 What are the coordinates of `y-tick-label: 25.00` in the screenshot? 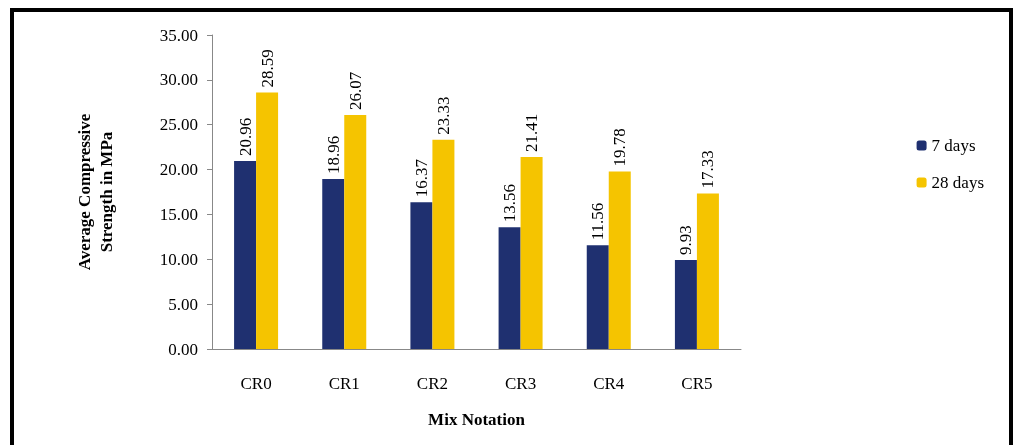 It's located at (178, 125).